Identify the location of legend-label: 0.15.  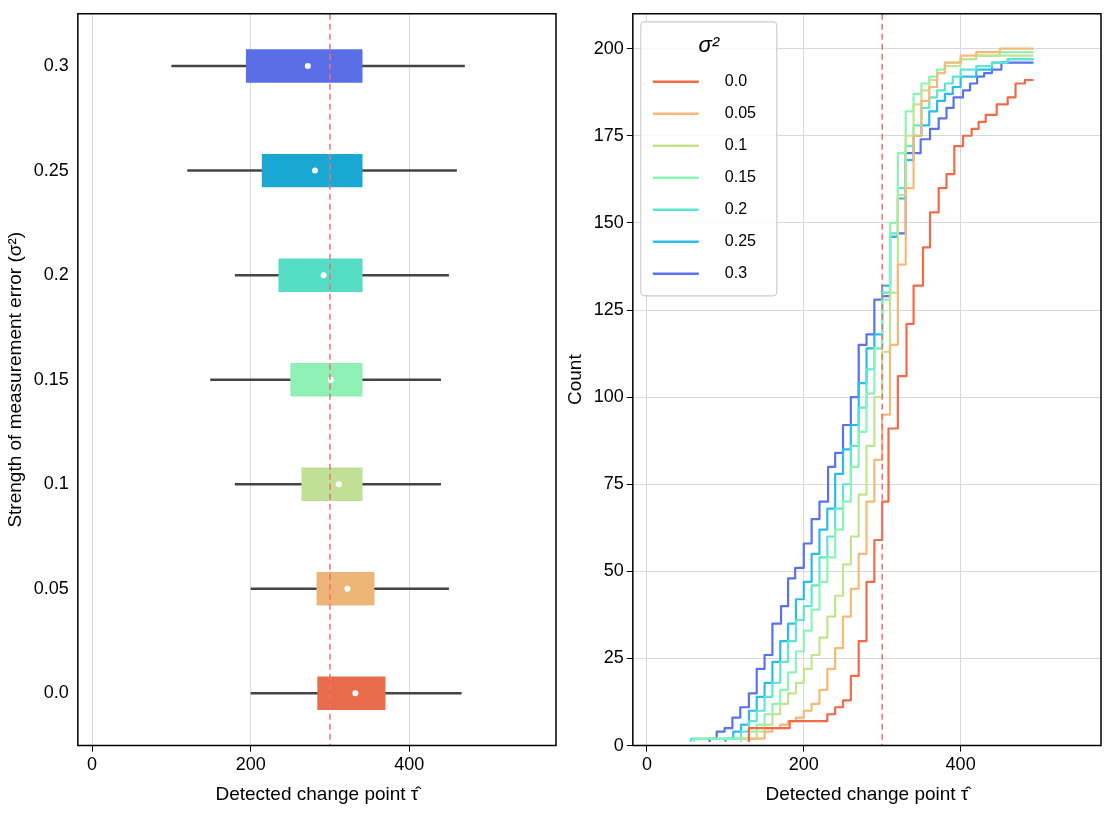
(740, 177).